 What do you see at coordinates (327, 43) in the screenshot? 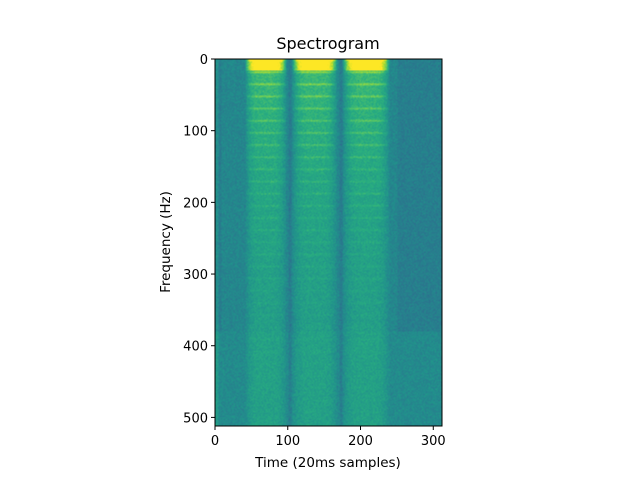
I see `chart-title: Spectrogram` at bounding box center [327, 43].